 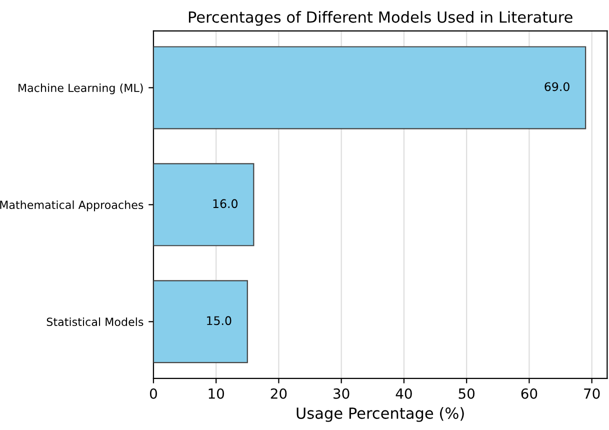 What do you see at coordinates (216, 393) in the screenshot?
I see `x-tick-label: 10` at bounding box center [216, 393].